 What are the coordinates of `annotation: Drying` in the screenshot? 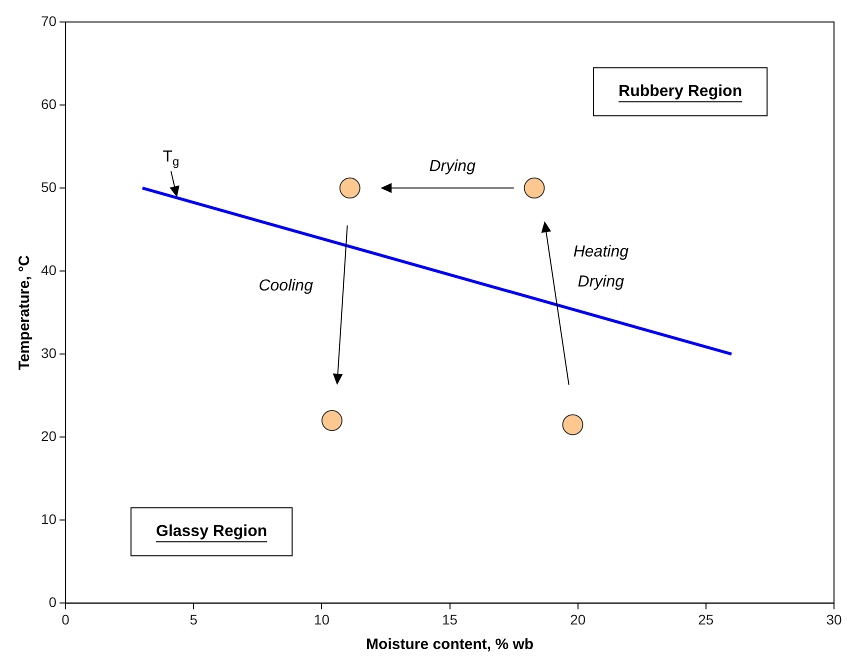 It's located at (452, 166).